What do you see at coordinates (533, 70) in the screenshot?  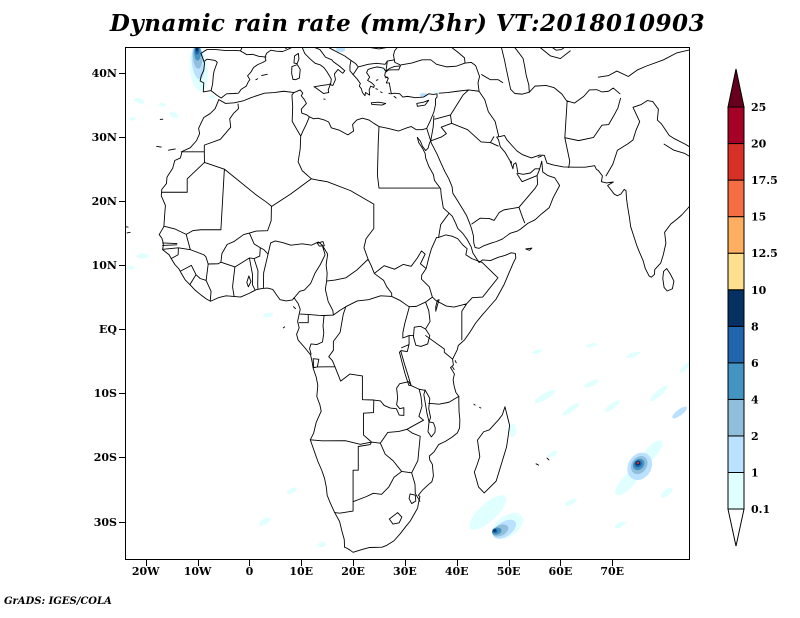 I see `coastline-caspian-aral` at bounding box center [533, 70].